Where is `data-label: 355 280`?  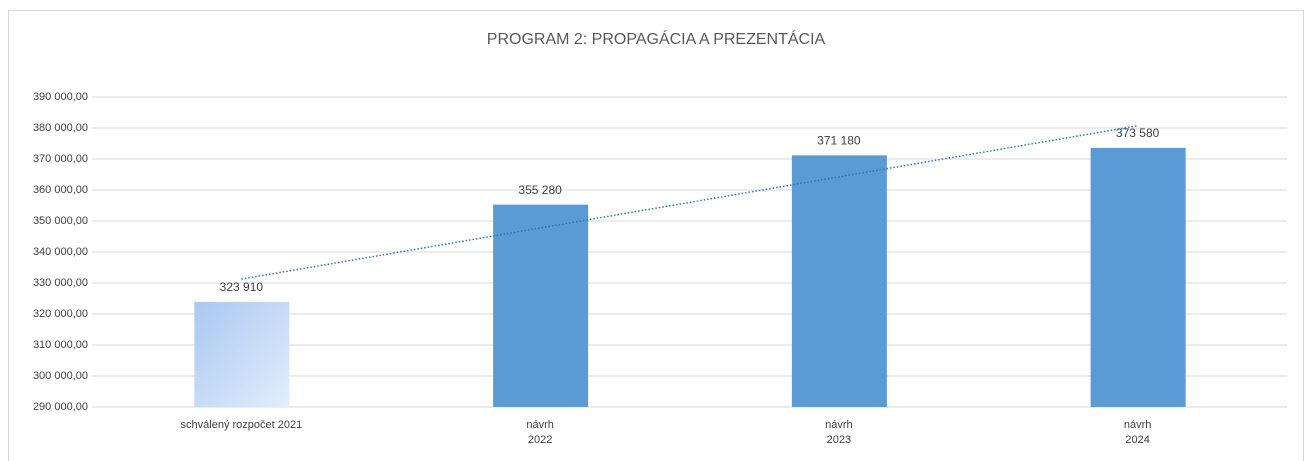 data-label: 355 280 is located at coordinates (540, 190).